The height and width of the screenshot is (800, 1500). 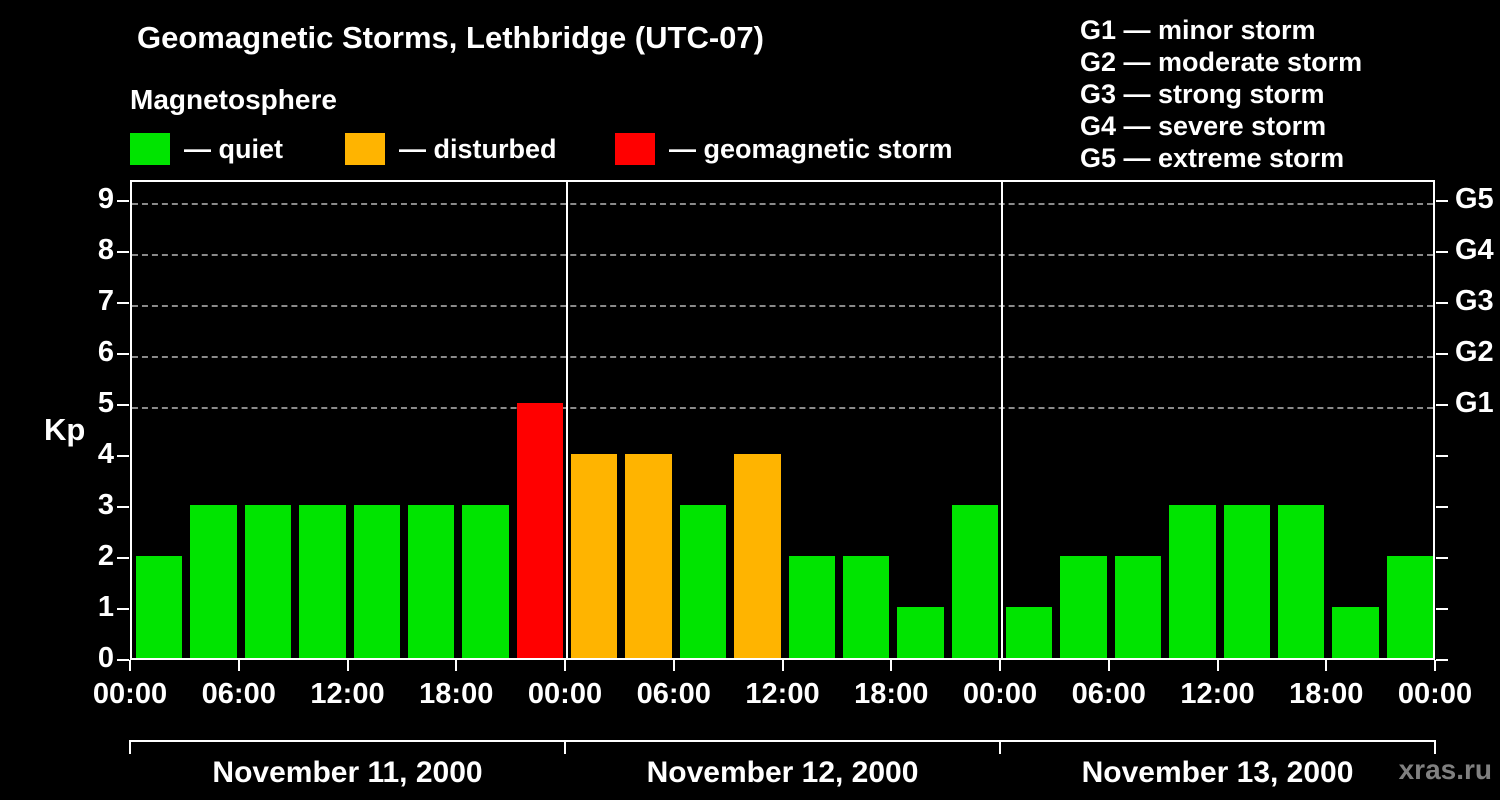 I want to click on y-tick-label: 9, so click(x=105, y=199).